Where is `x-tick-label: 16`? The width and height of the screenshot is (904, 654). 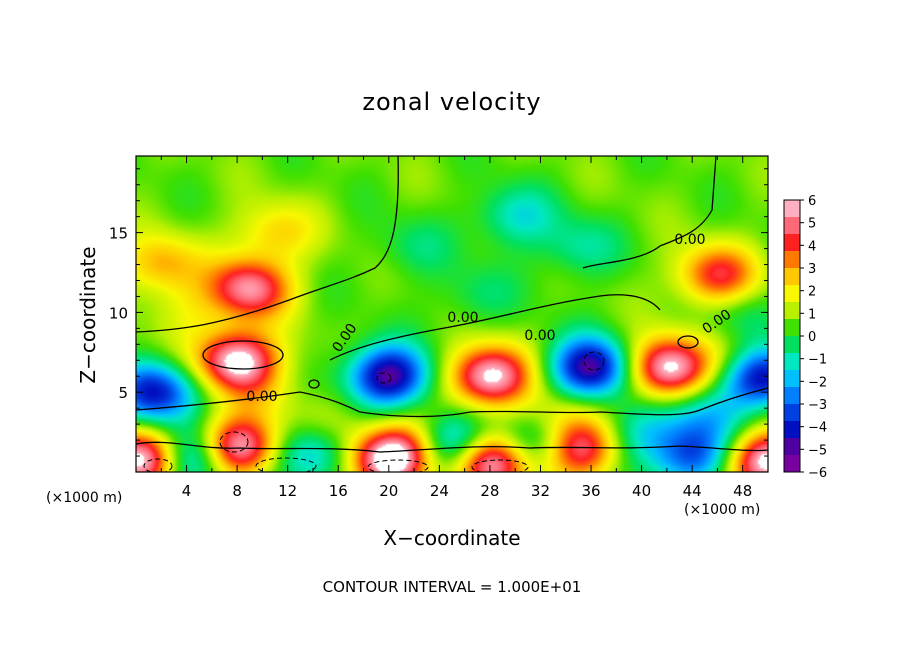
x-tick-label: 16 is located at coordinates (338, 491).